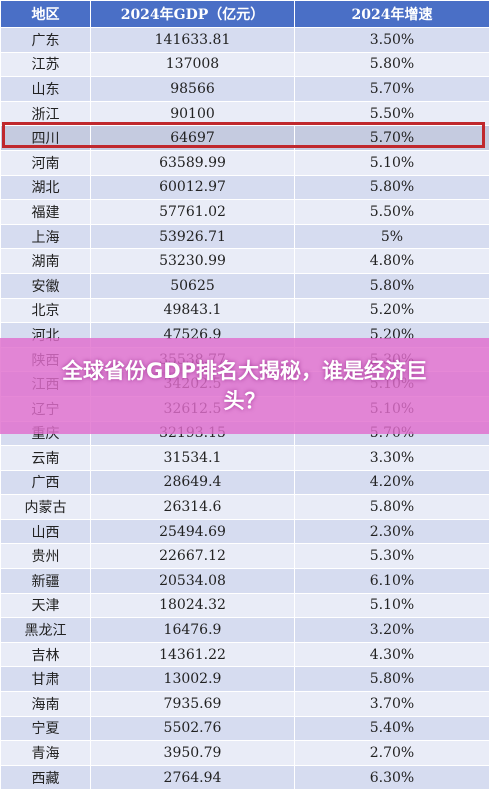  I want to click on cell-gdp: 98566, so click(193, 89).